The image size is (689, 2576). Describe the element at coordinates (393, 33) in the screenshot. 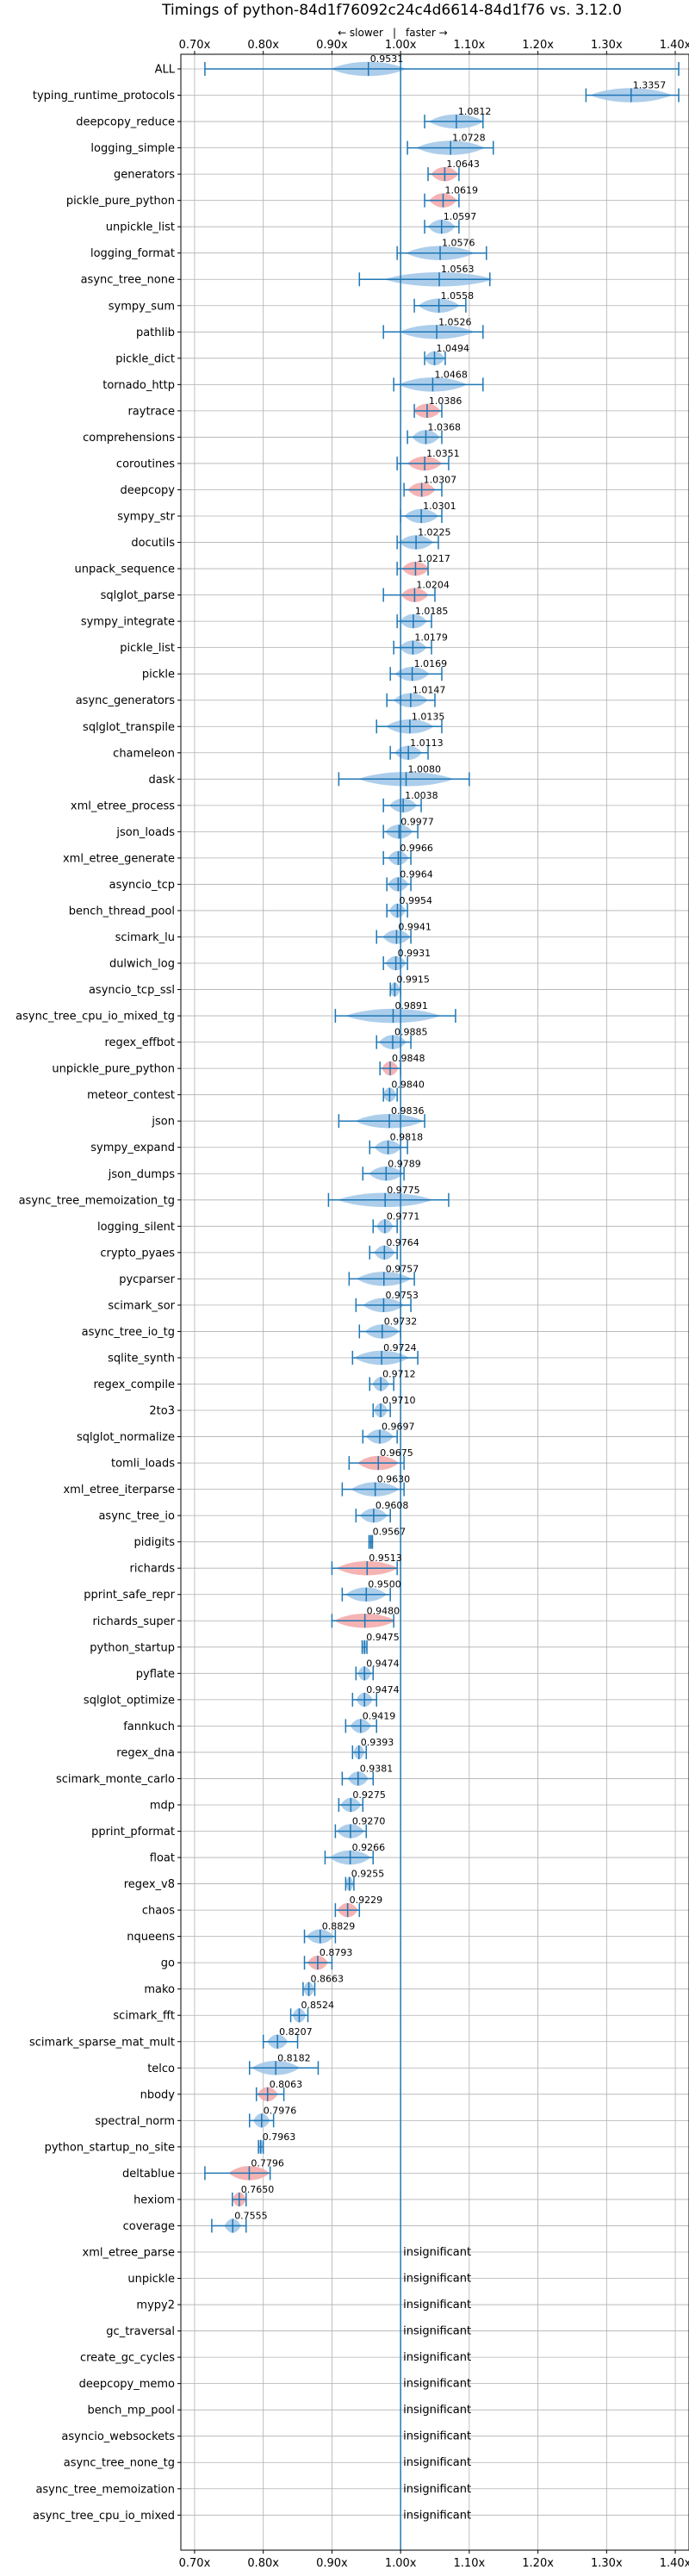

I see `direction-subtitle: ← slower | faster →` at that location.